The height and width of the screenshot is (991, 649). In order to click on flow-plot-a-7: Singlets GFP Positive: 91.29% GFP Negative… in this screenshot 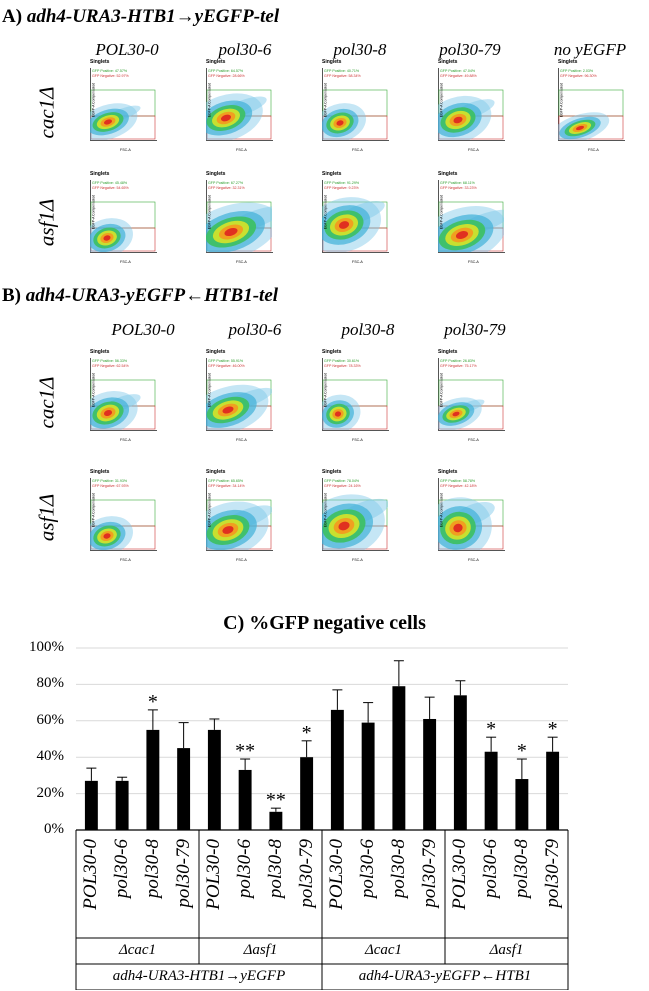, I will do `click(351, 217)`.